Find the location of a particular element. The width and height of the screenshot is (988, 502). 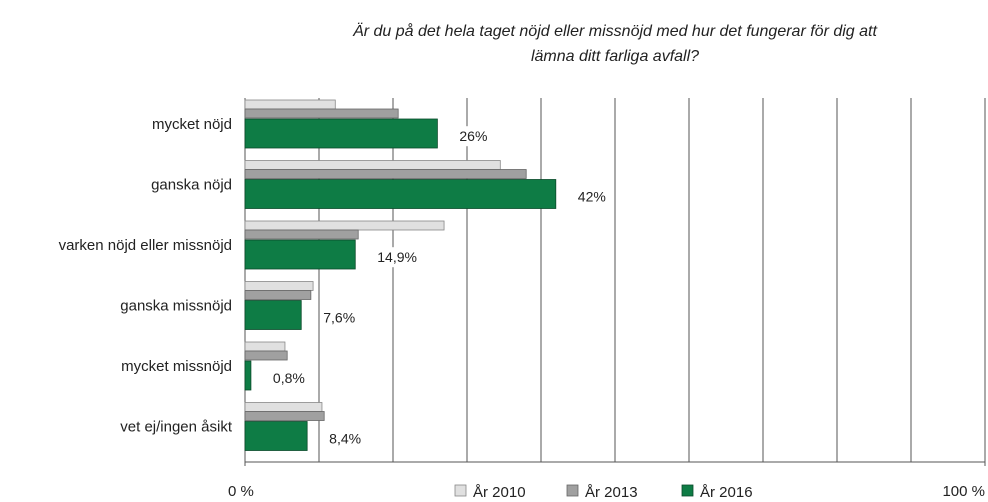

value-label: 8,4% is located at coordinates (345, 439).